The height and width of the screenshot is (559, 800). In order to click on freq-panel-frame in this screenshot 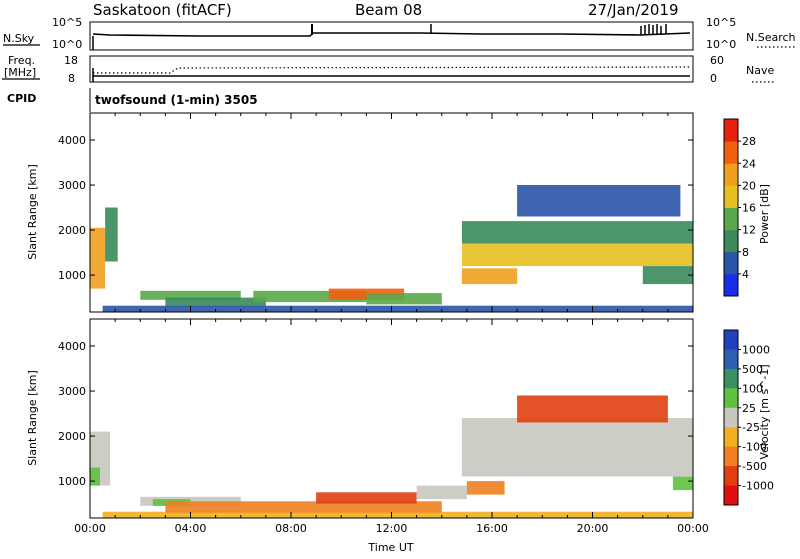, I will do `click(391, 69)`.